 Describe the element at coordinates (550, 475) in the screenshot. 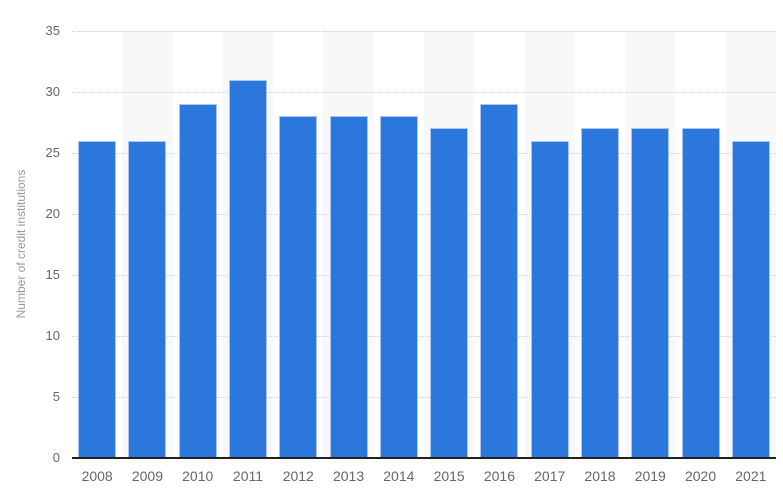

I see `x-tick-label-2017: 2017` at that location.